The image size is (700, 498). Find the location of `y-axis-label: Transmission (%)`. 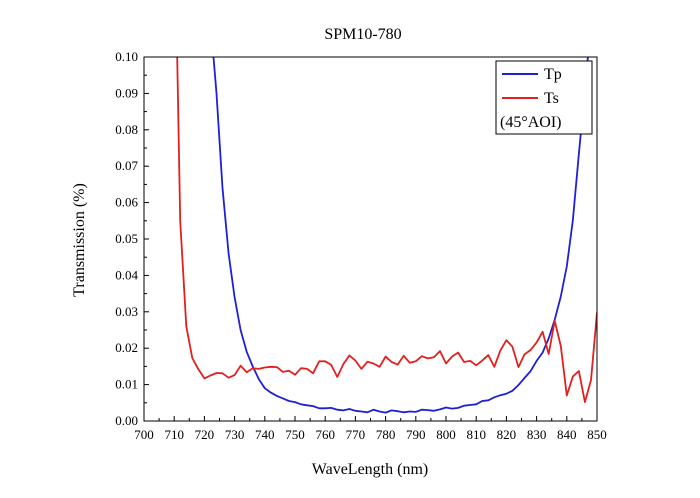

y-axis-label: Transmission (%) is located at coordinates (79, 240).